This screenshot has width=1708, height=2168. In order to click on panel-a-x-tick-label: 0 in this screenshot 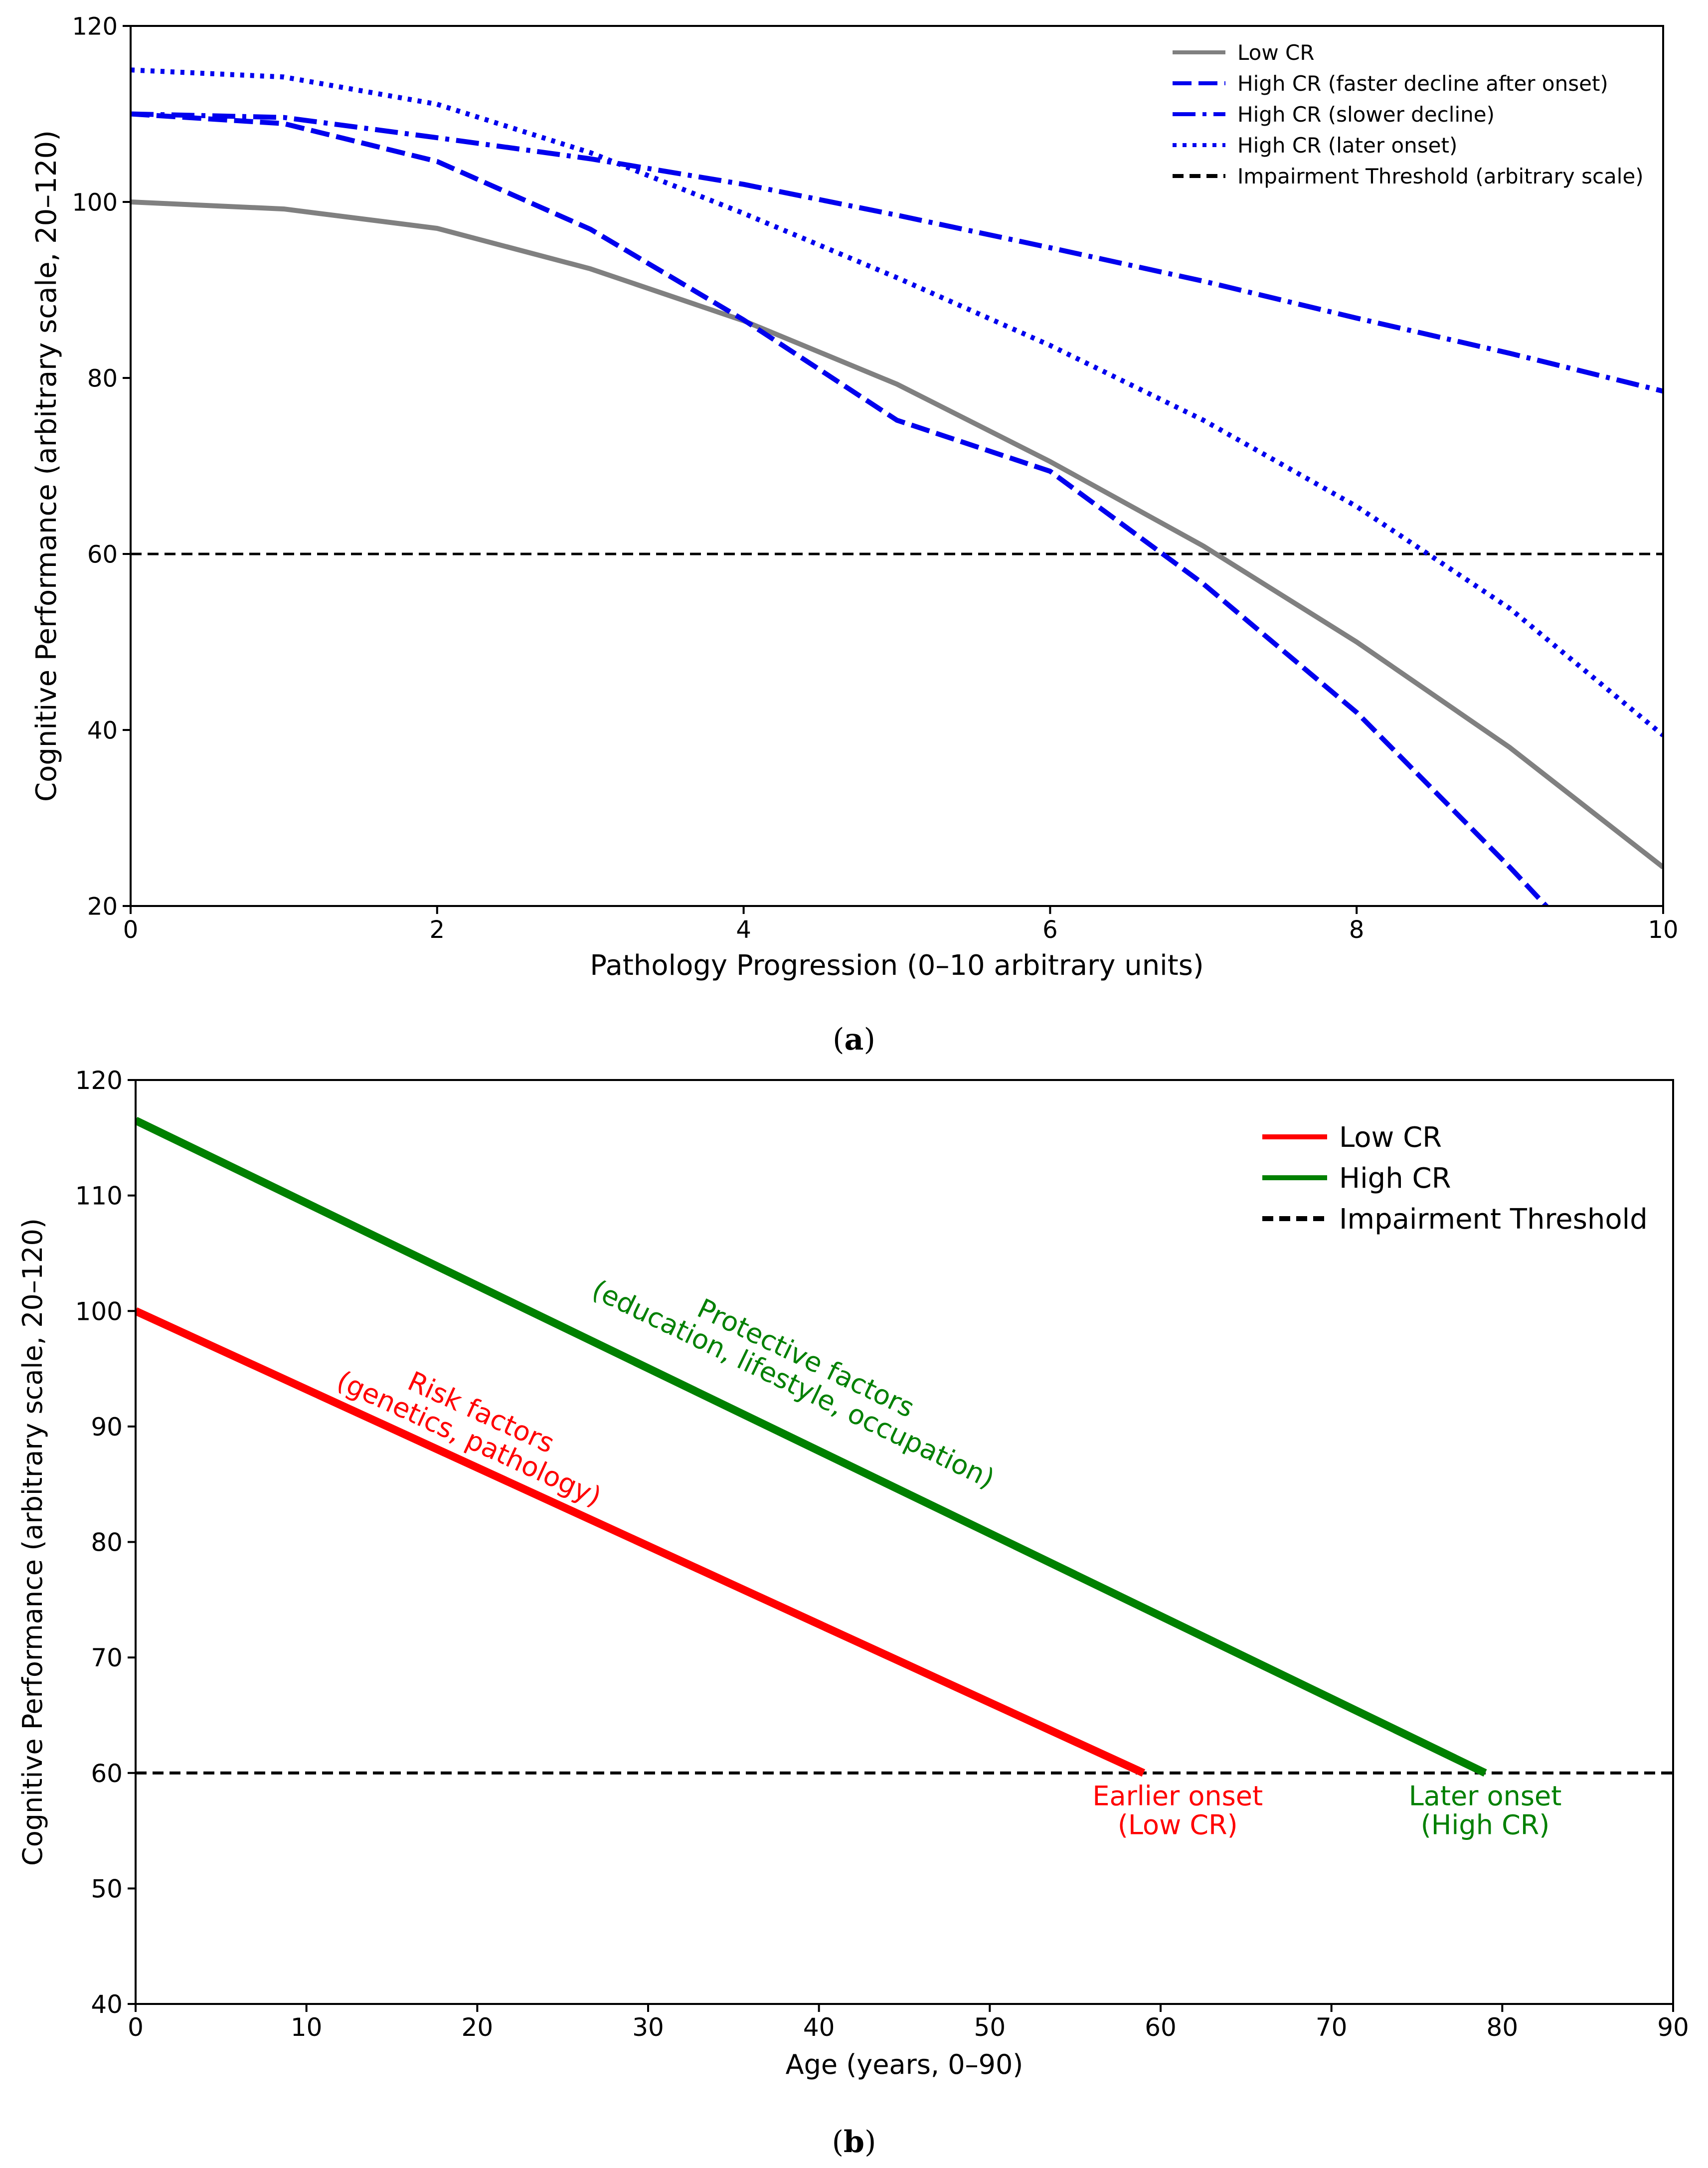, I will do `click(131, 930)`.